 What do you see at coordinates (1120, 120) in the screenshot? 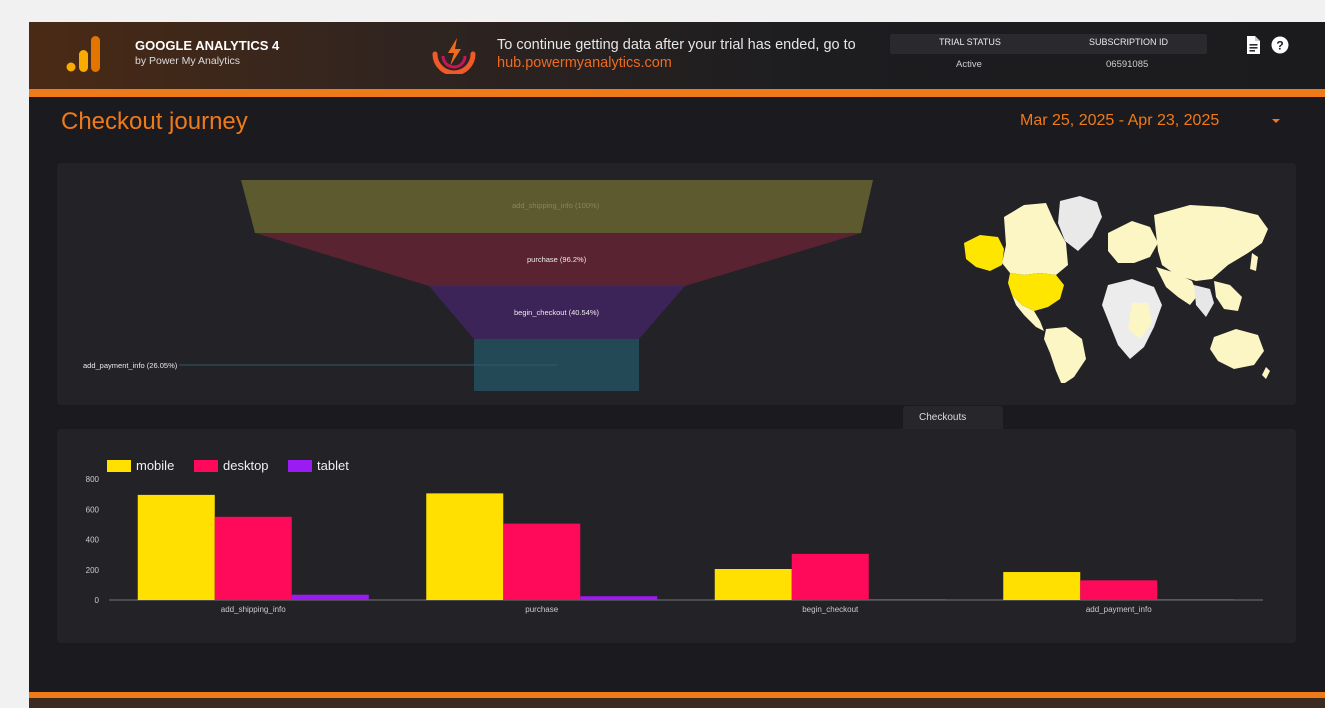
I see `date-range-selector: Mar 25, 2025 - Apr 23, 2025` at bounding box center [1120, 120].